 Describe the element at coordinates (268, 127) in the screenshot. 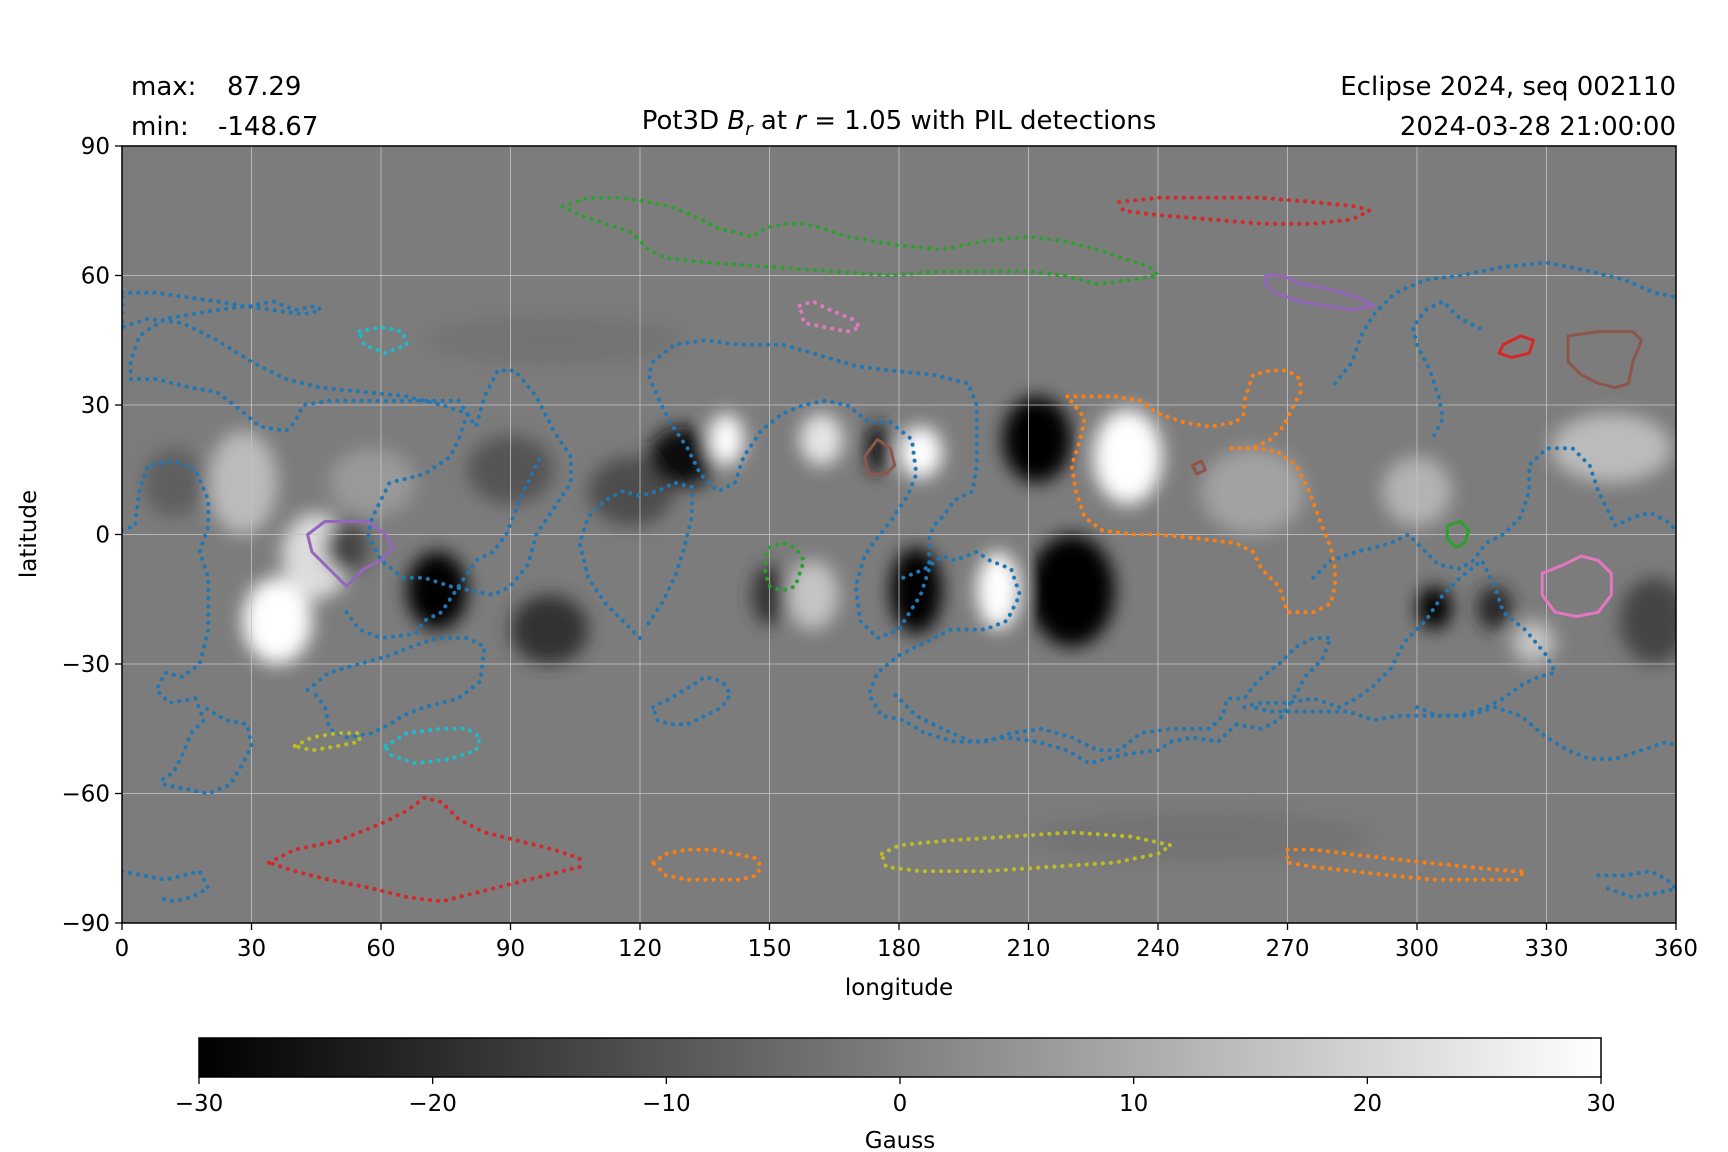

I see `stats-min-value: -148.67` at that location.